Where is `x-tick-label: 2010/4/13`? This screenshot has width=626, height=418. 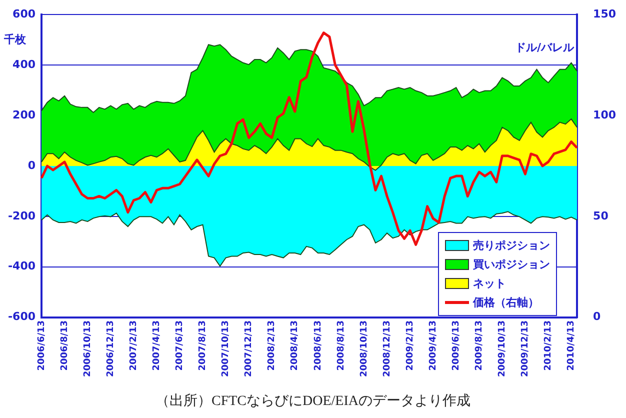
x-tick-label: 2010/4/13 is located at coordinates (571, 345).